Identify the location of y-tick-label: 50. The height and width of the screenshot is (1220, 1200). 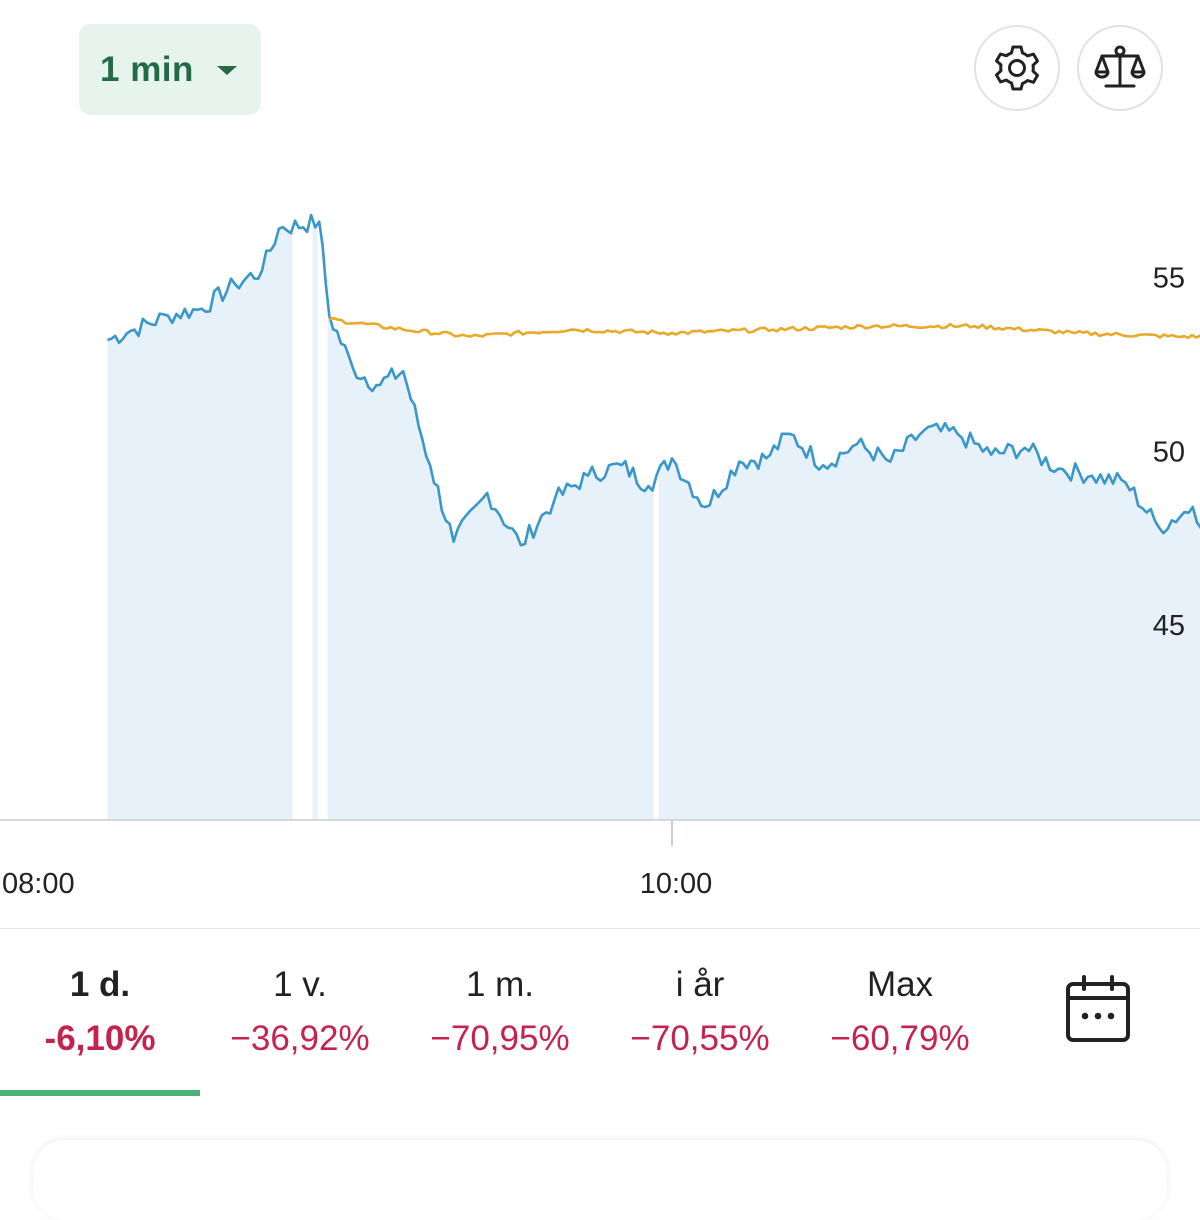
(1169, 452).